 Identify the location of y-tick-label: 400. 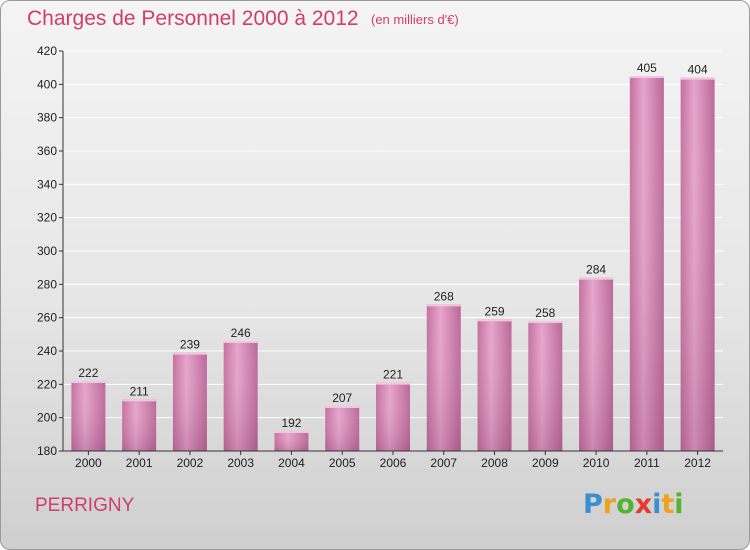
(47, 84).